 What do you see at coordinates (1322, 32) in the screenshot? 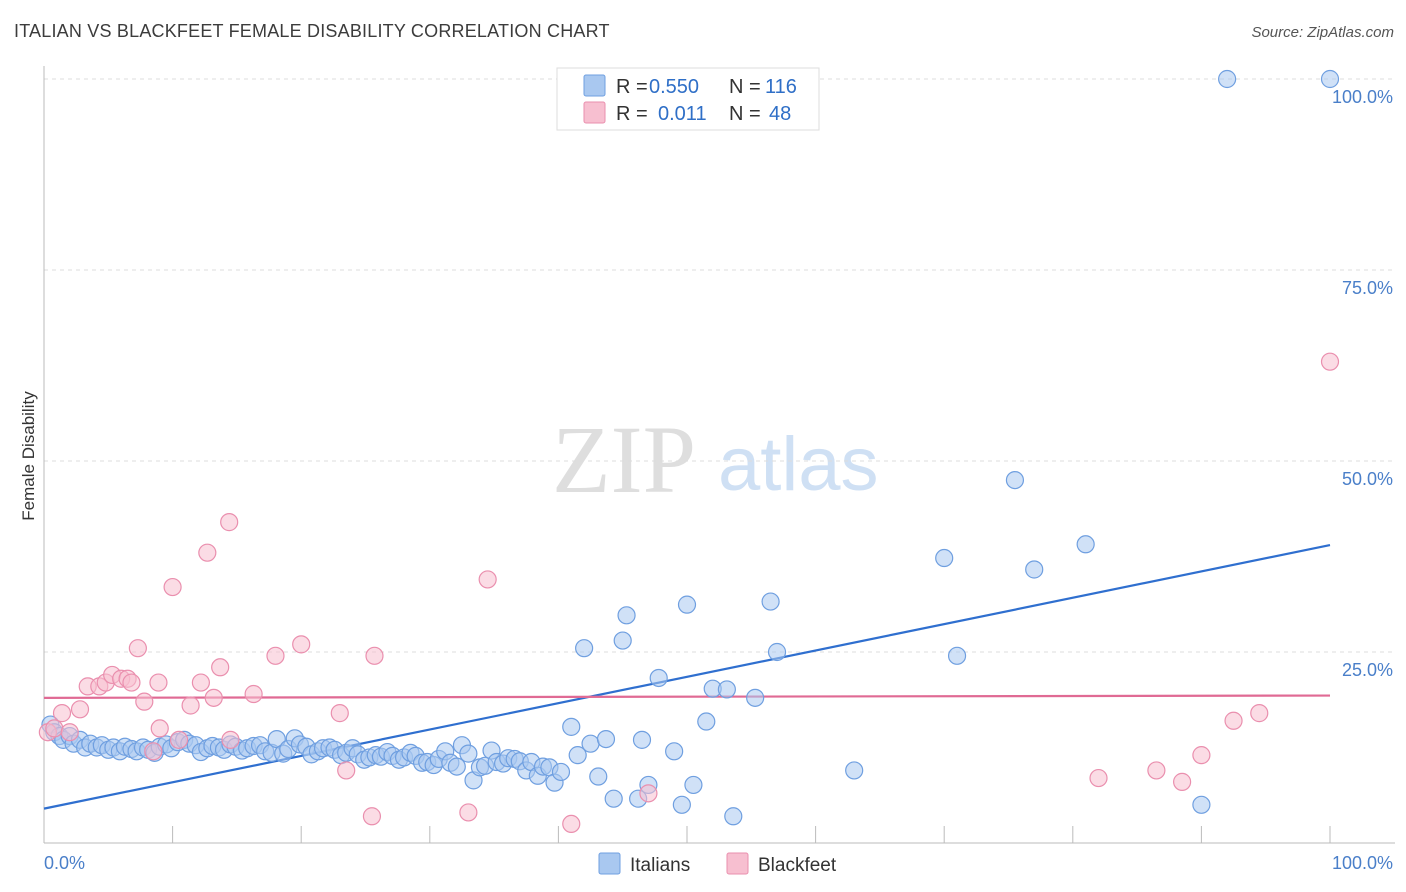
I see `source-credit: Source: ZipAtlas.com` at bounding box center [1322, 32].